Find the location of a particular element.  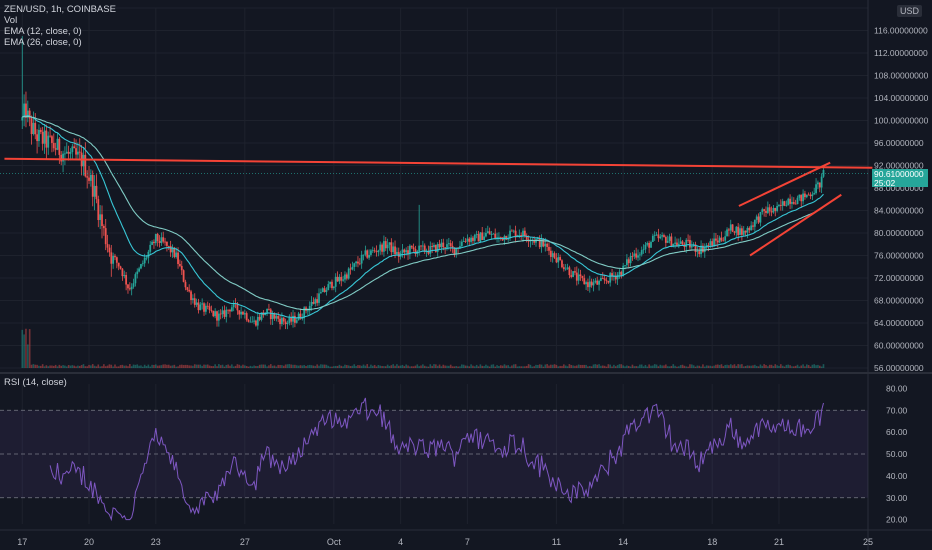

legend-ema26: EMA (26, close, 0) is located at coordinates (43, 42).